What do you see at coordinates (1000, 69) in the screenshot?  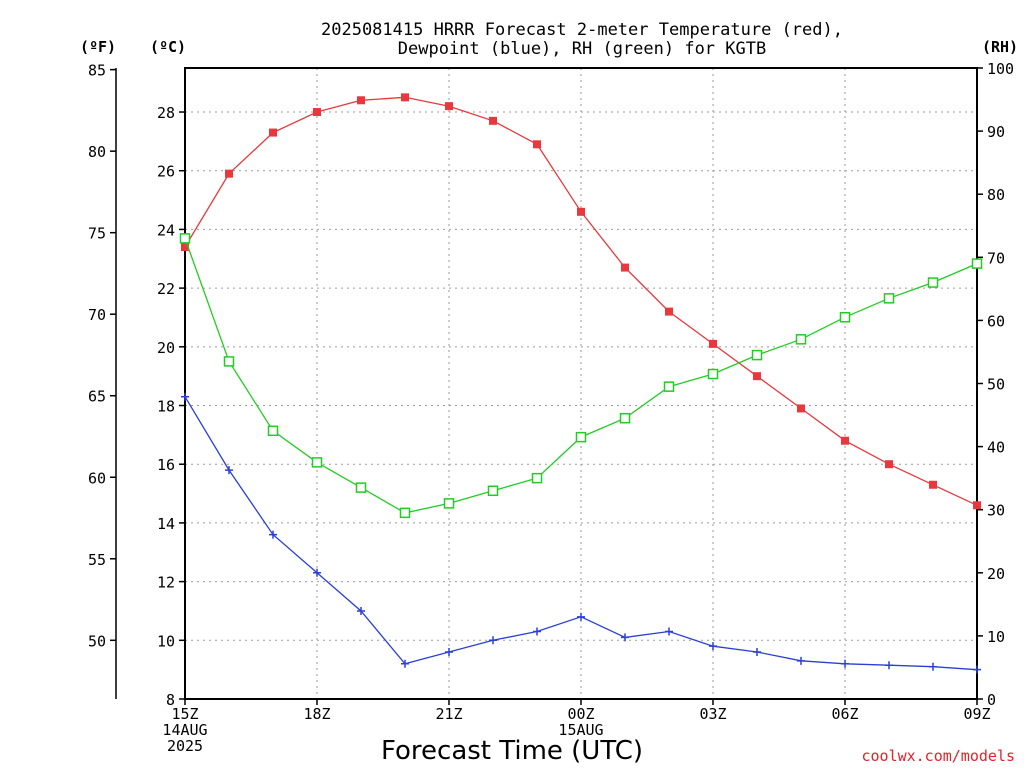 I see `rh-tick-label: 100` at bounding box center [1000, 69].